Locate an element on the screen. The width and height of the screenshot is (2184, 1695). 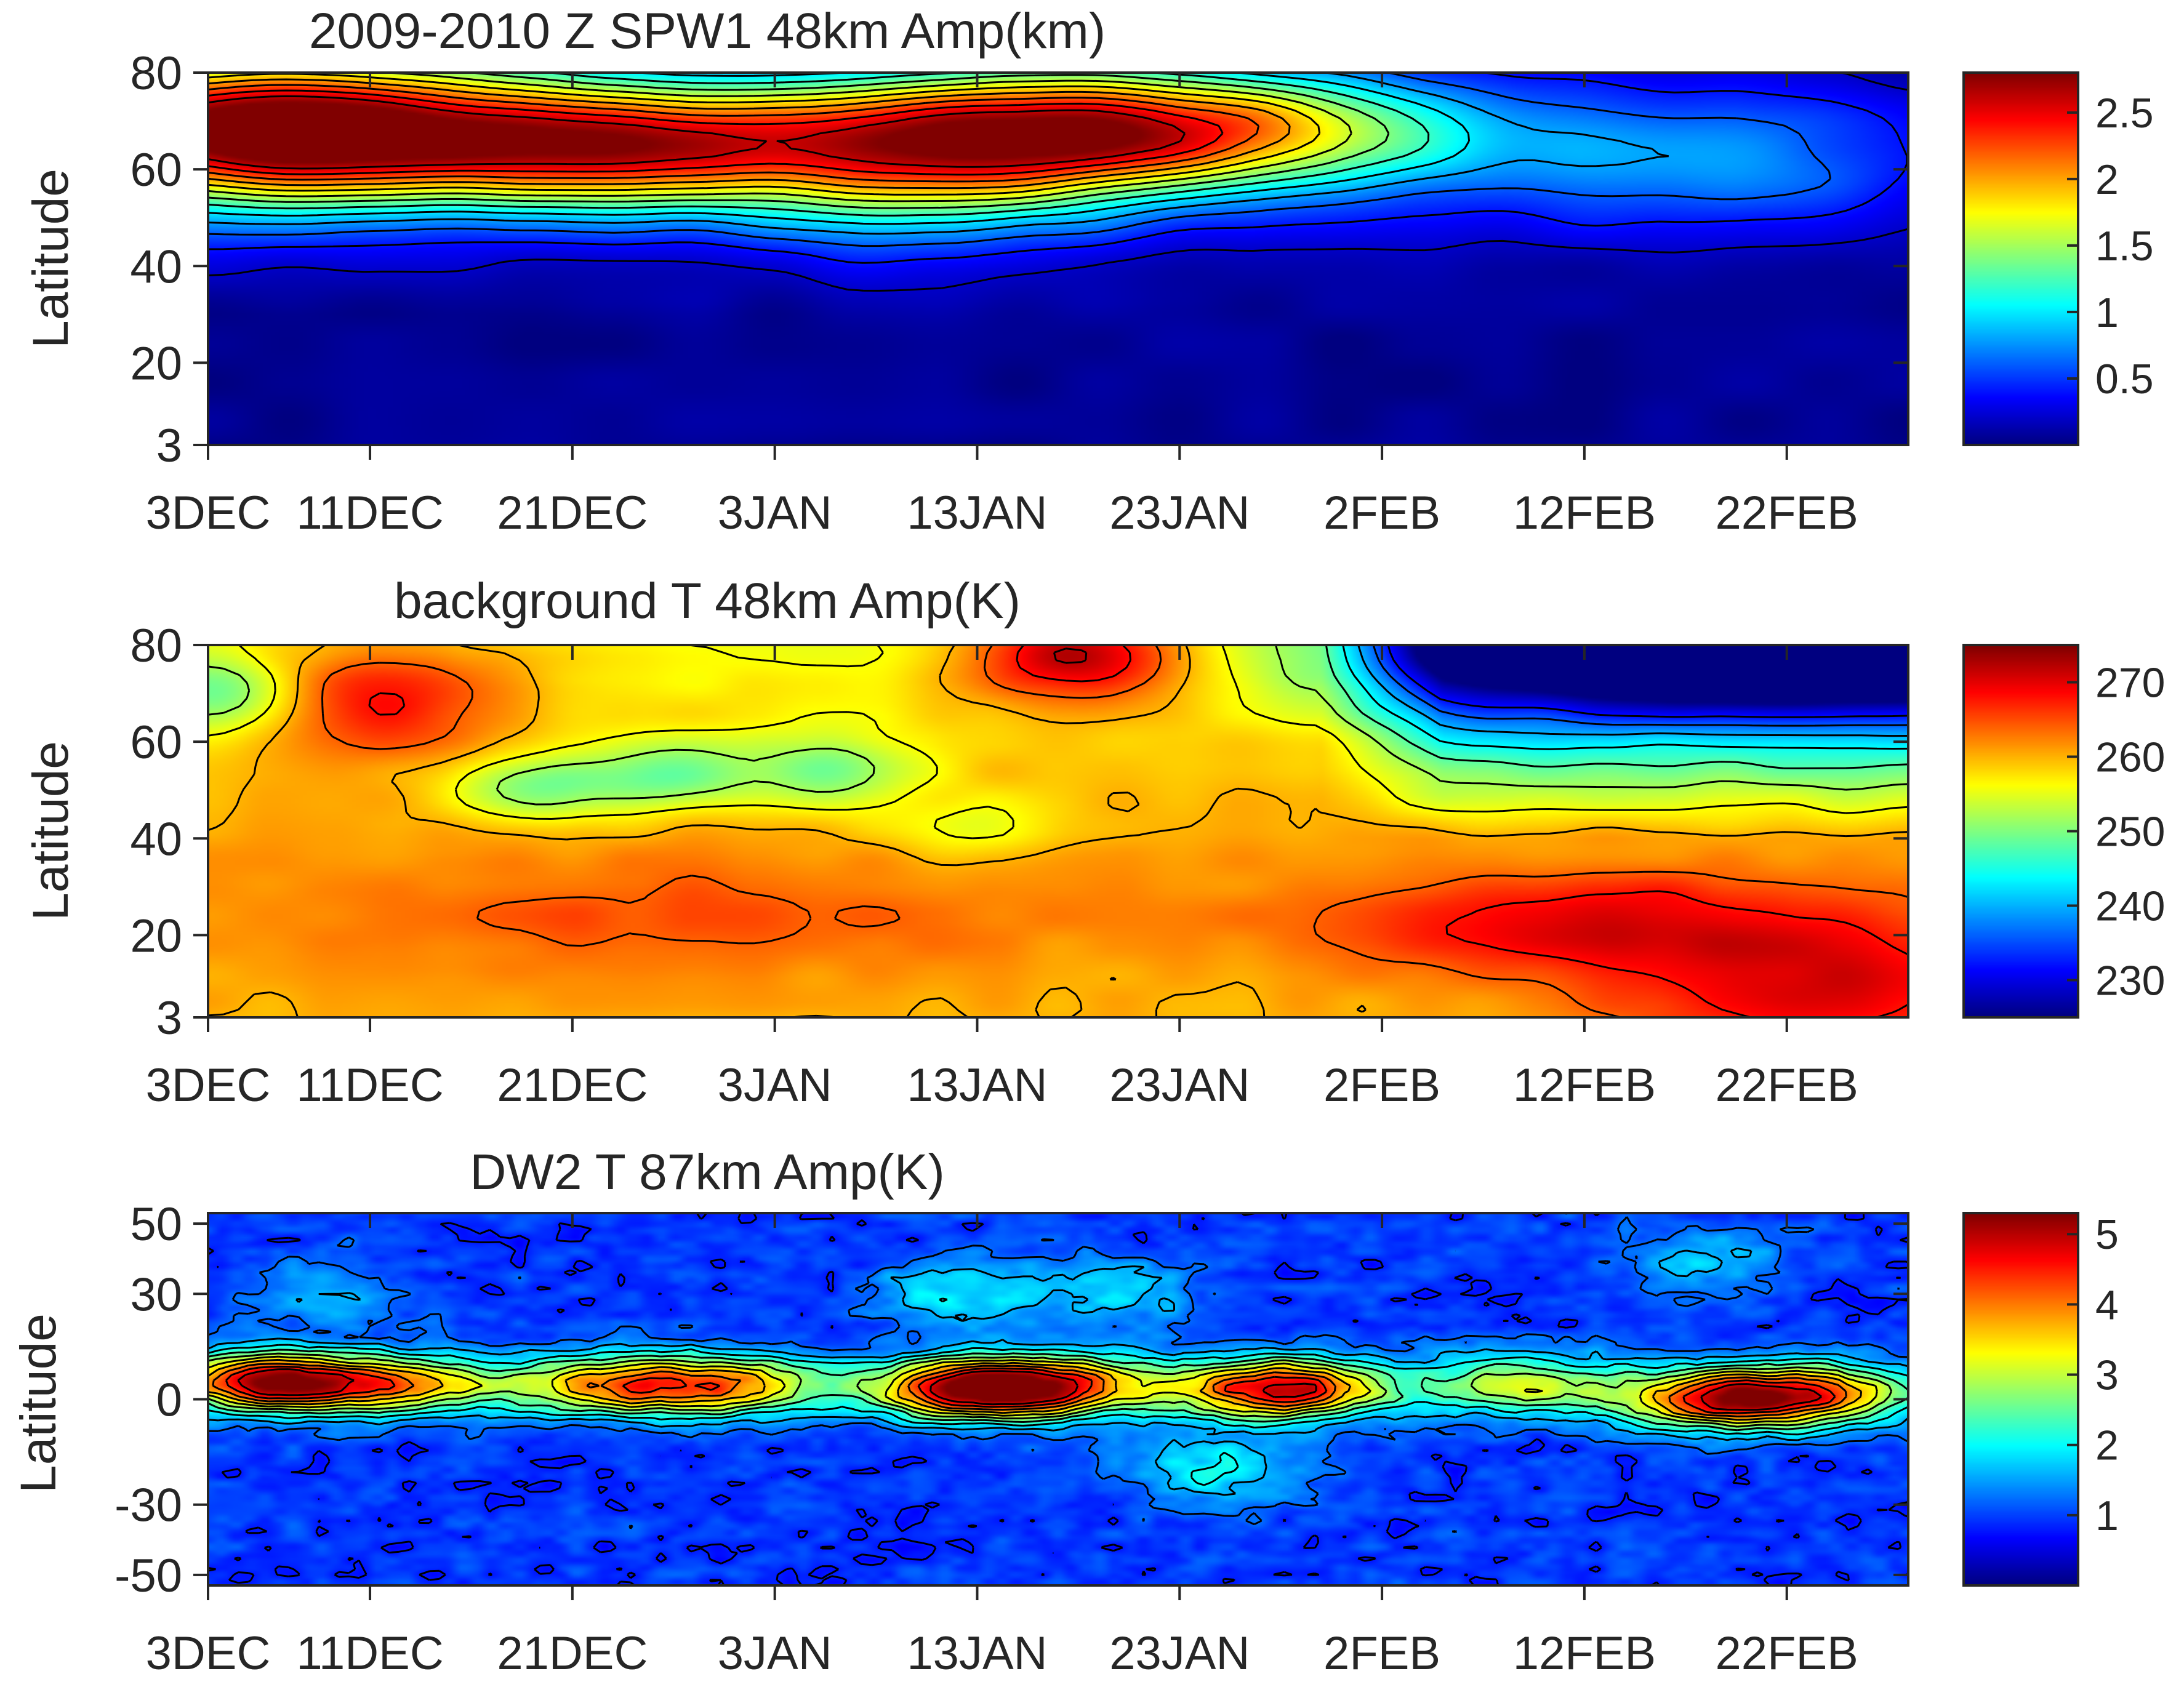
colorbar-tick-label: 270 is located at coordinates (2130, 683).